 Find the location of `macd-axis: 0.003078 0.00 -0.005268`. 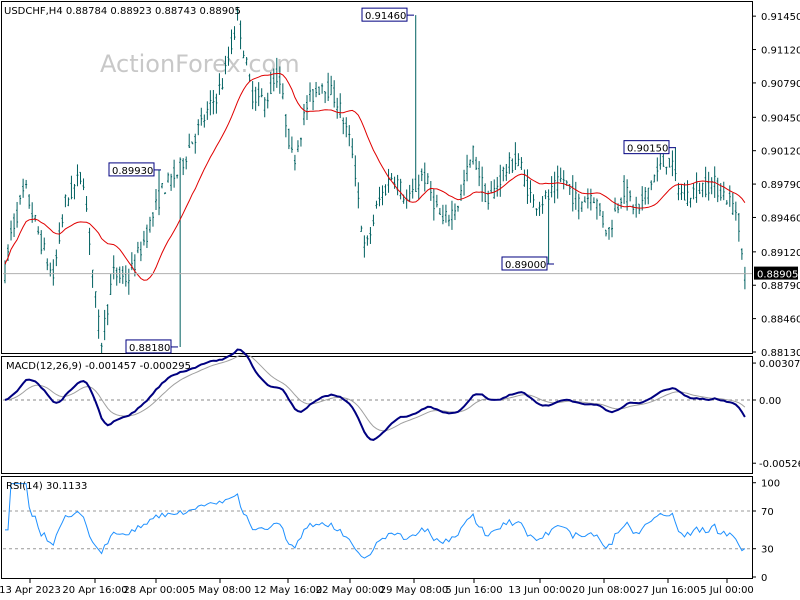

macd-axis: 0.003078 0.00 -0.005268 is located at coordinates (776, 414).